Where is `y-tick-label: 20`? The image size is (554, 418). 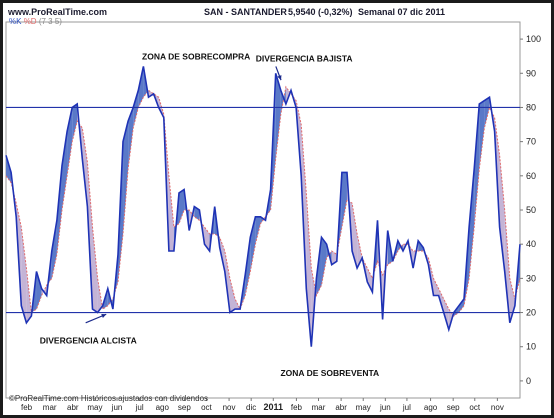 y-tick-label: 20 is located at coordinates (531, 313).